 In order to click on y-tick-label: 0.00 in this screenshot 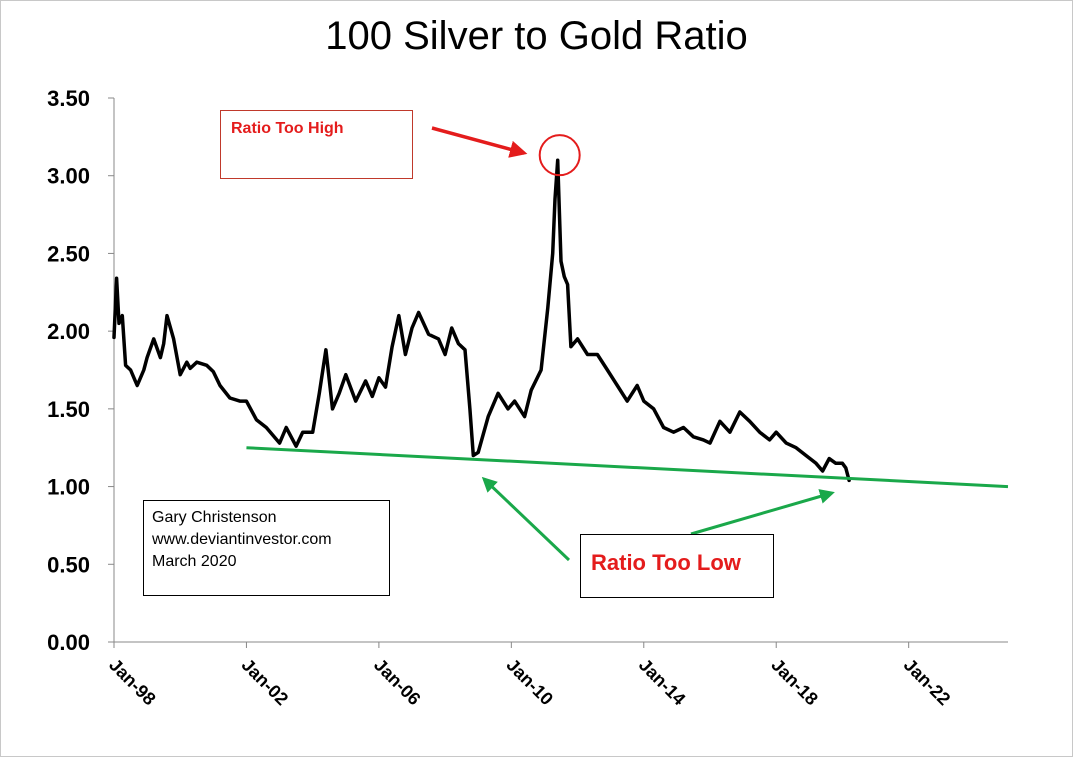, I will do `click(68, 642)`.